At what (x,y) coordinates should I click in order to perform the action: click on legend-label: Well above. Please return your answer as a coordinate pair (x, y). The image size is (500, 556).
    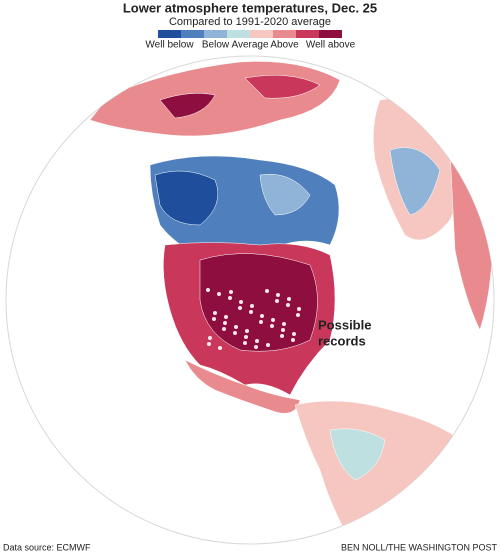
    Looking at the image, I should click on (331, 45).